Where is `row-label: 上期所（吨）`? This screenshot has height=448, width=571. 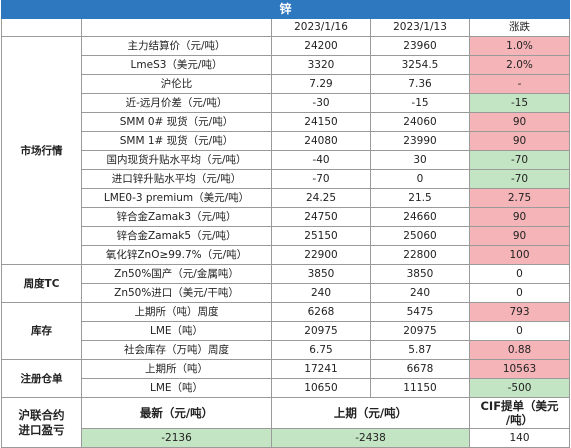 row-label: 上期所（吨） is located at coordinates (176, 369).